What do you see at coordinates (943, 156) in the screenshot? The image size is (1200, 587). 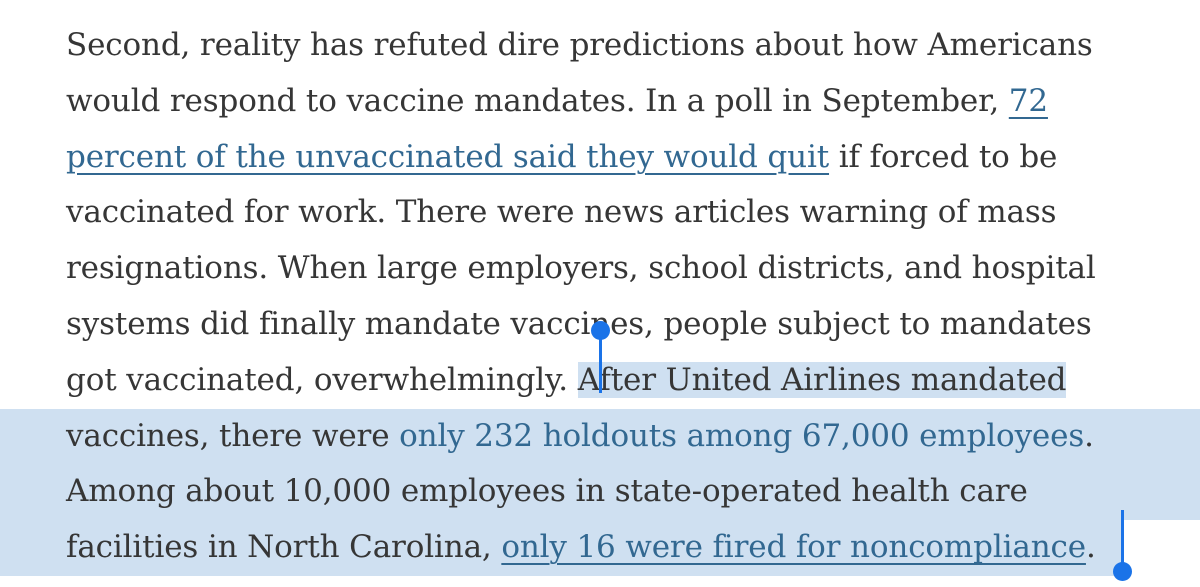 I see `line-3-text: if forced to be` at bounding box center [943, 156].